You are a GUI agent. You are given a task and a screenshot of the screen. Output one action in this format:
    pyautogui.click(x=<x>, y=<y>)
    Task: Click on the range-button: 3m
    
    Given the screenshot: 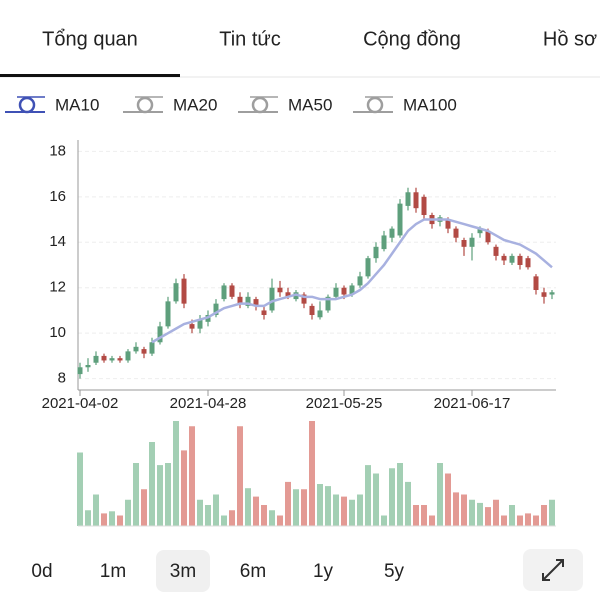 What is the action you would take?
    pyautogui.click(x=183, y=571)
    